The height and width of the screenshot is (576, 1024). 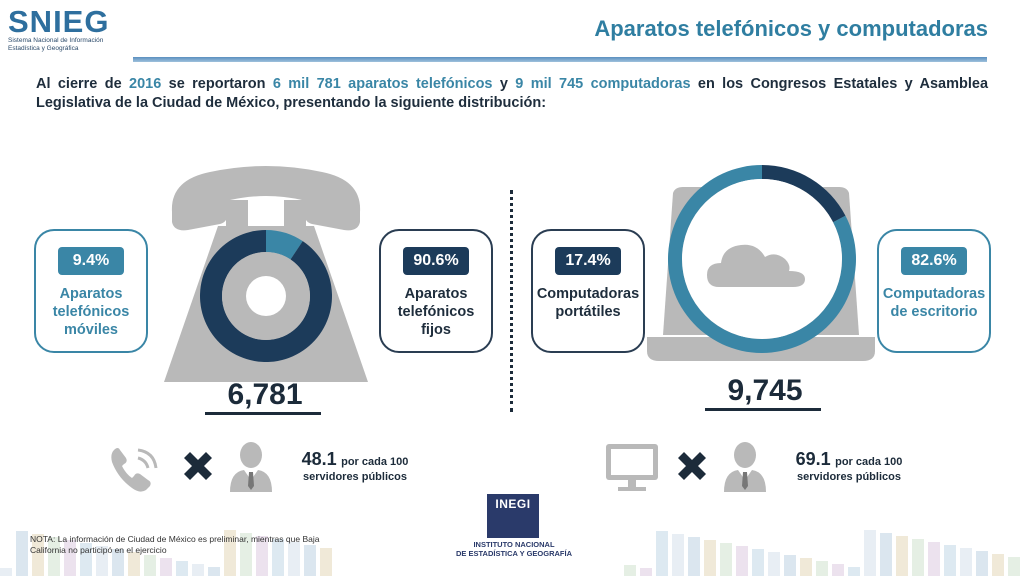 What do you see at coordinates (355, 477) in the screenshot?
I see `phones-ratio-label: servidores públicos` at bounding box center [355, 477].